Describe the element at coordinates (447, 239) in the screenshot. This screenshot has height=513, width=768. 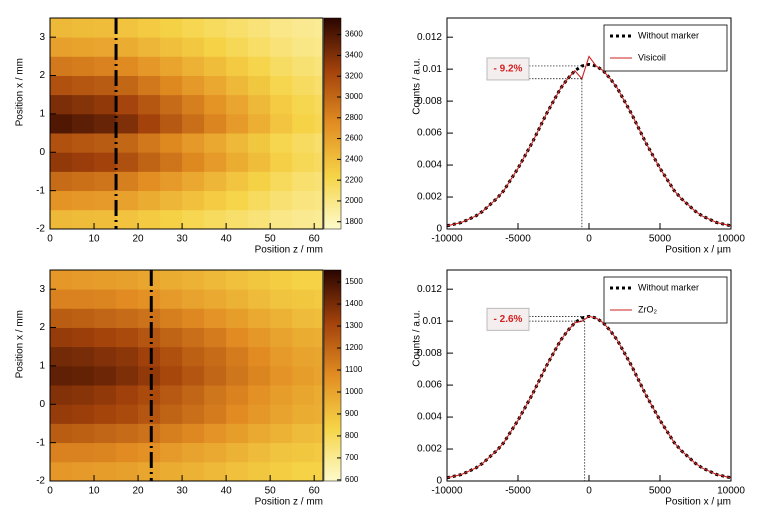
I see `x-tick-label: -10000` at that location.